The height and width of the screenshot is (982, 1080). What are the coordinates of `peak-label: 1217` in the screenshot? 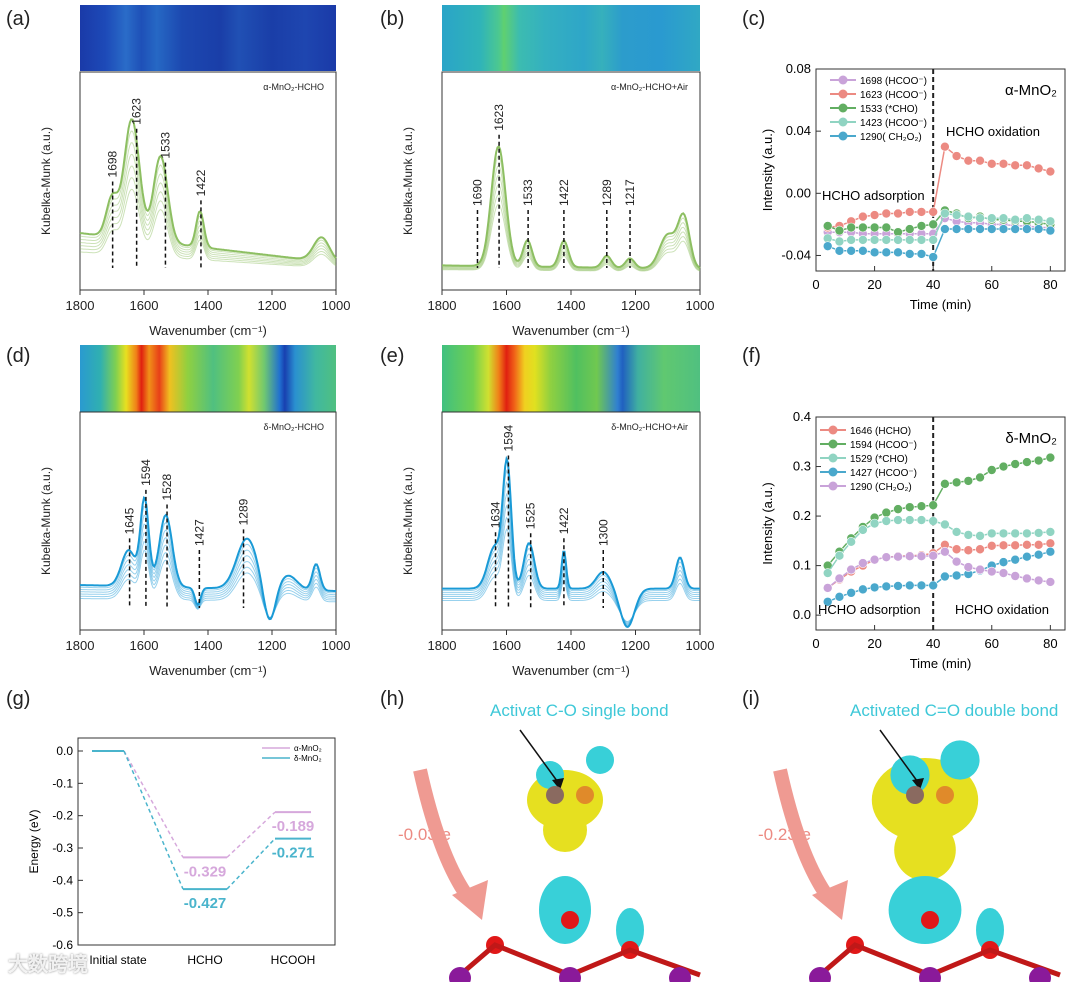 It's located at (630, 192).